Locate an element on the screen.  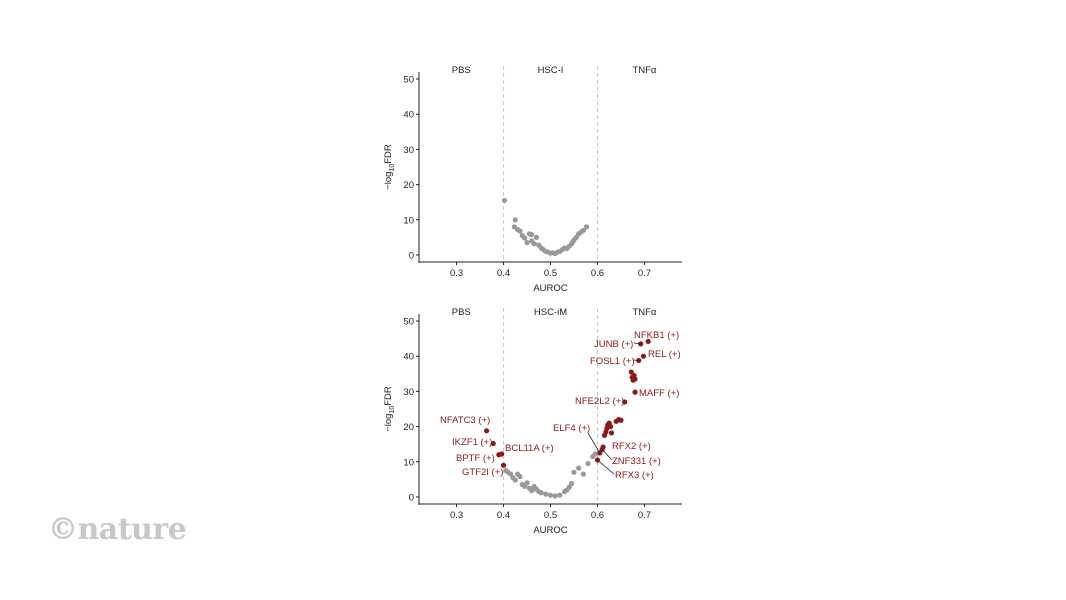
gene-label: ELF4 (+) is located at coordinates (571, 428).